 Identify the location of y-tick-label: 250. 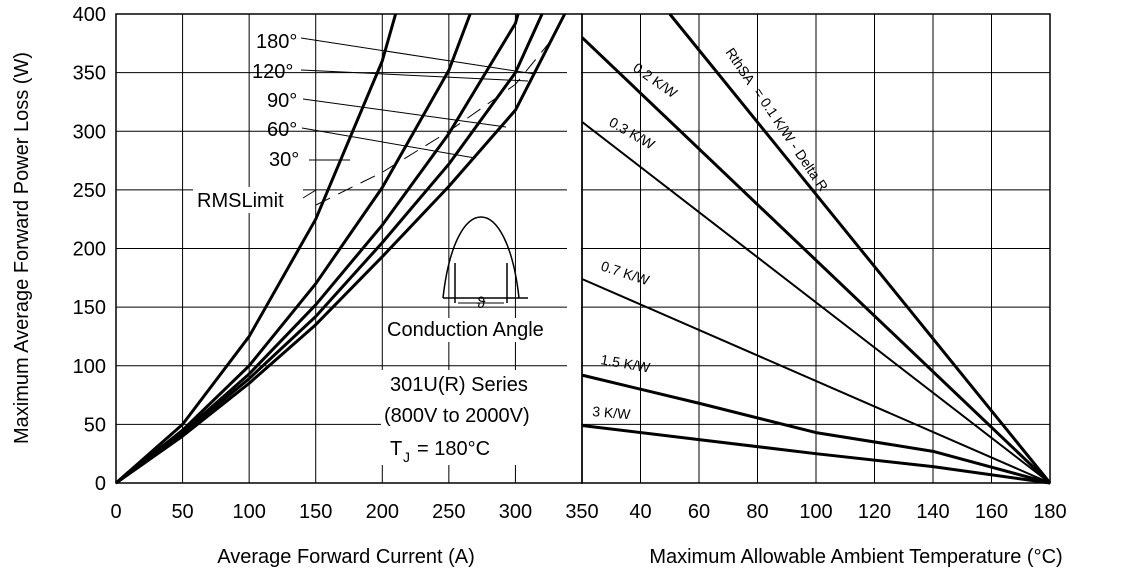
(89, 191).